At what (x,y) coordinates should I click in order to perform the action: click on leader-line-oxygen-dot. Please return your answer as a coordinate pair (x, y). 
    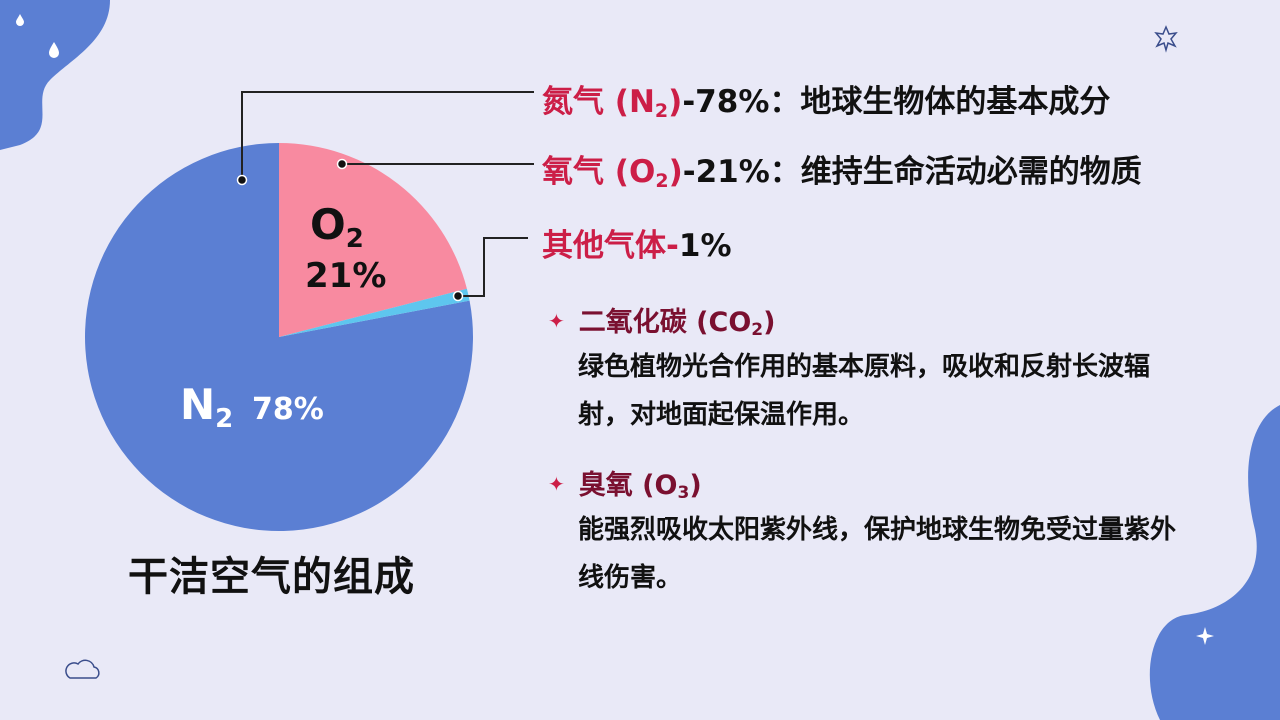
    Looking at the image, I should click on (342, 164).